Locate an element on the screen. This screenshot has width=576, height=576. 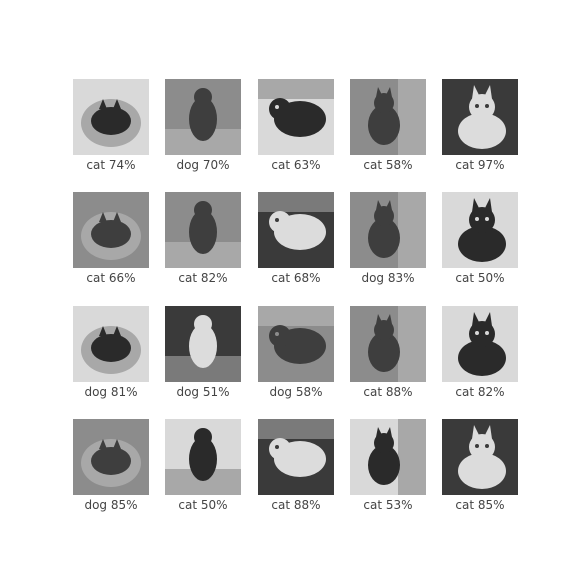
prediction-caption: cat 66% is located at coordinates (111, 278).